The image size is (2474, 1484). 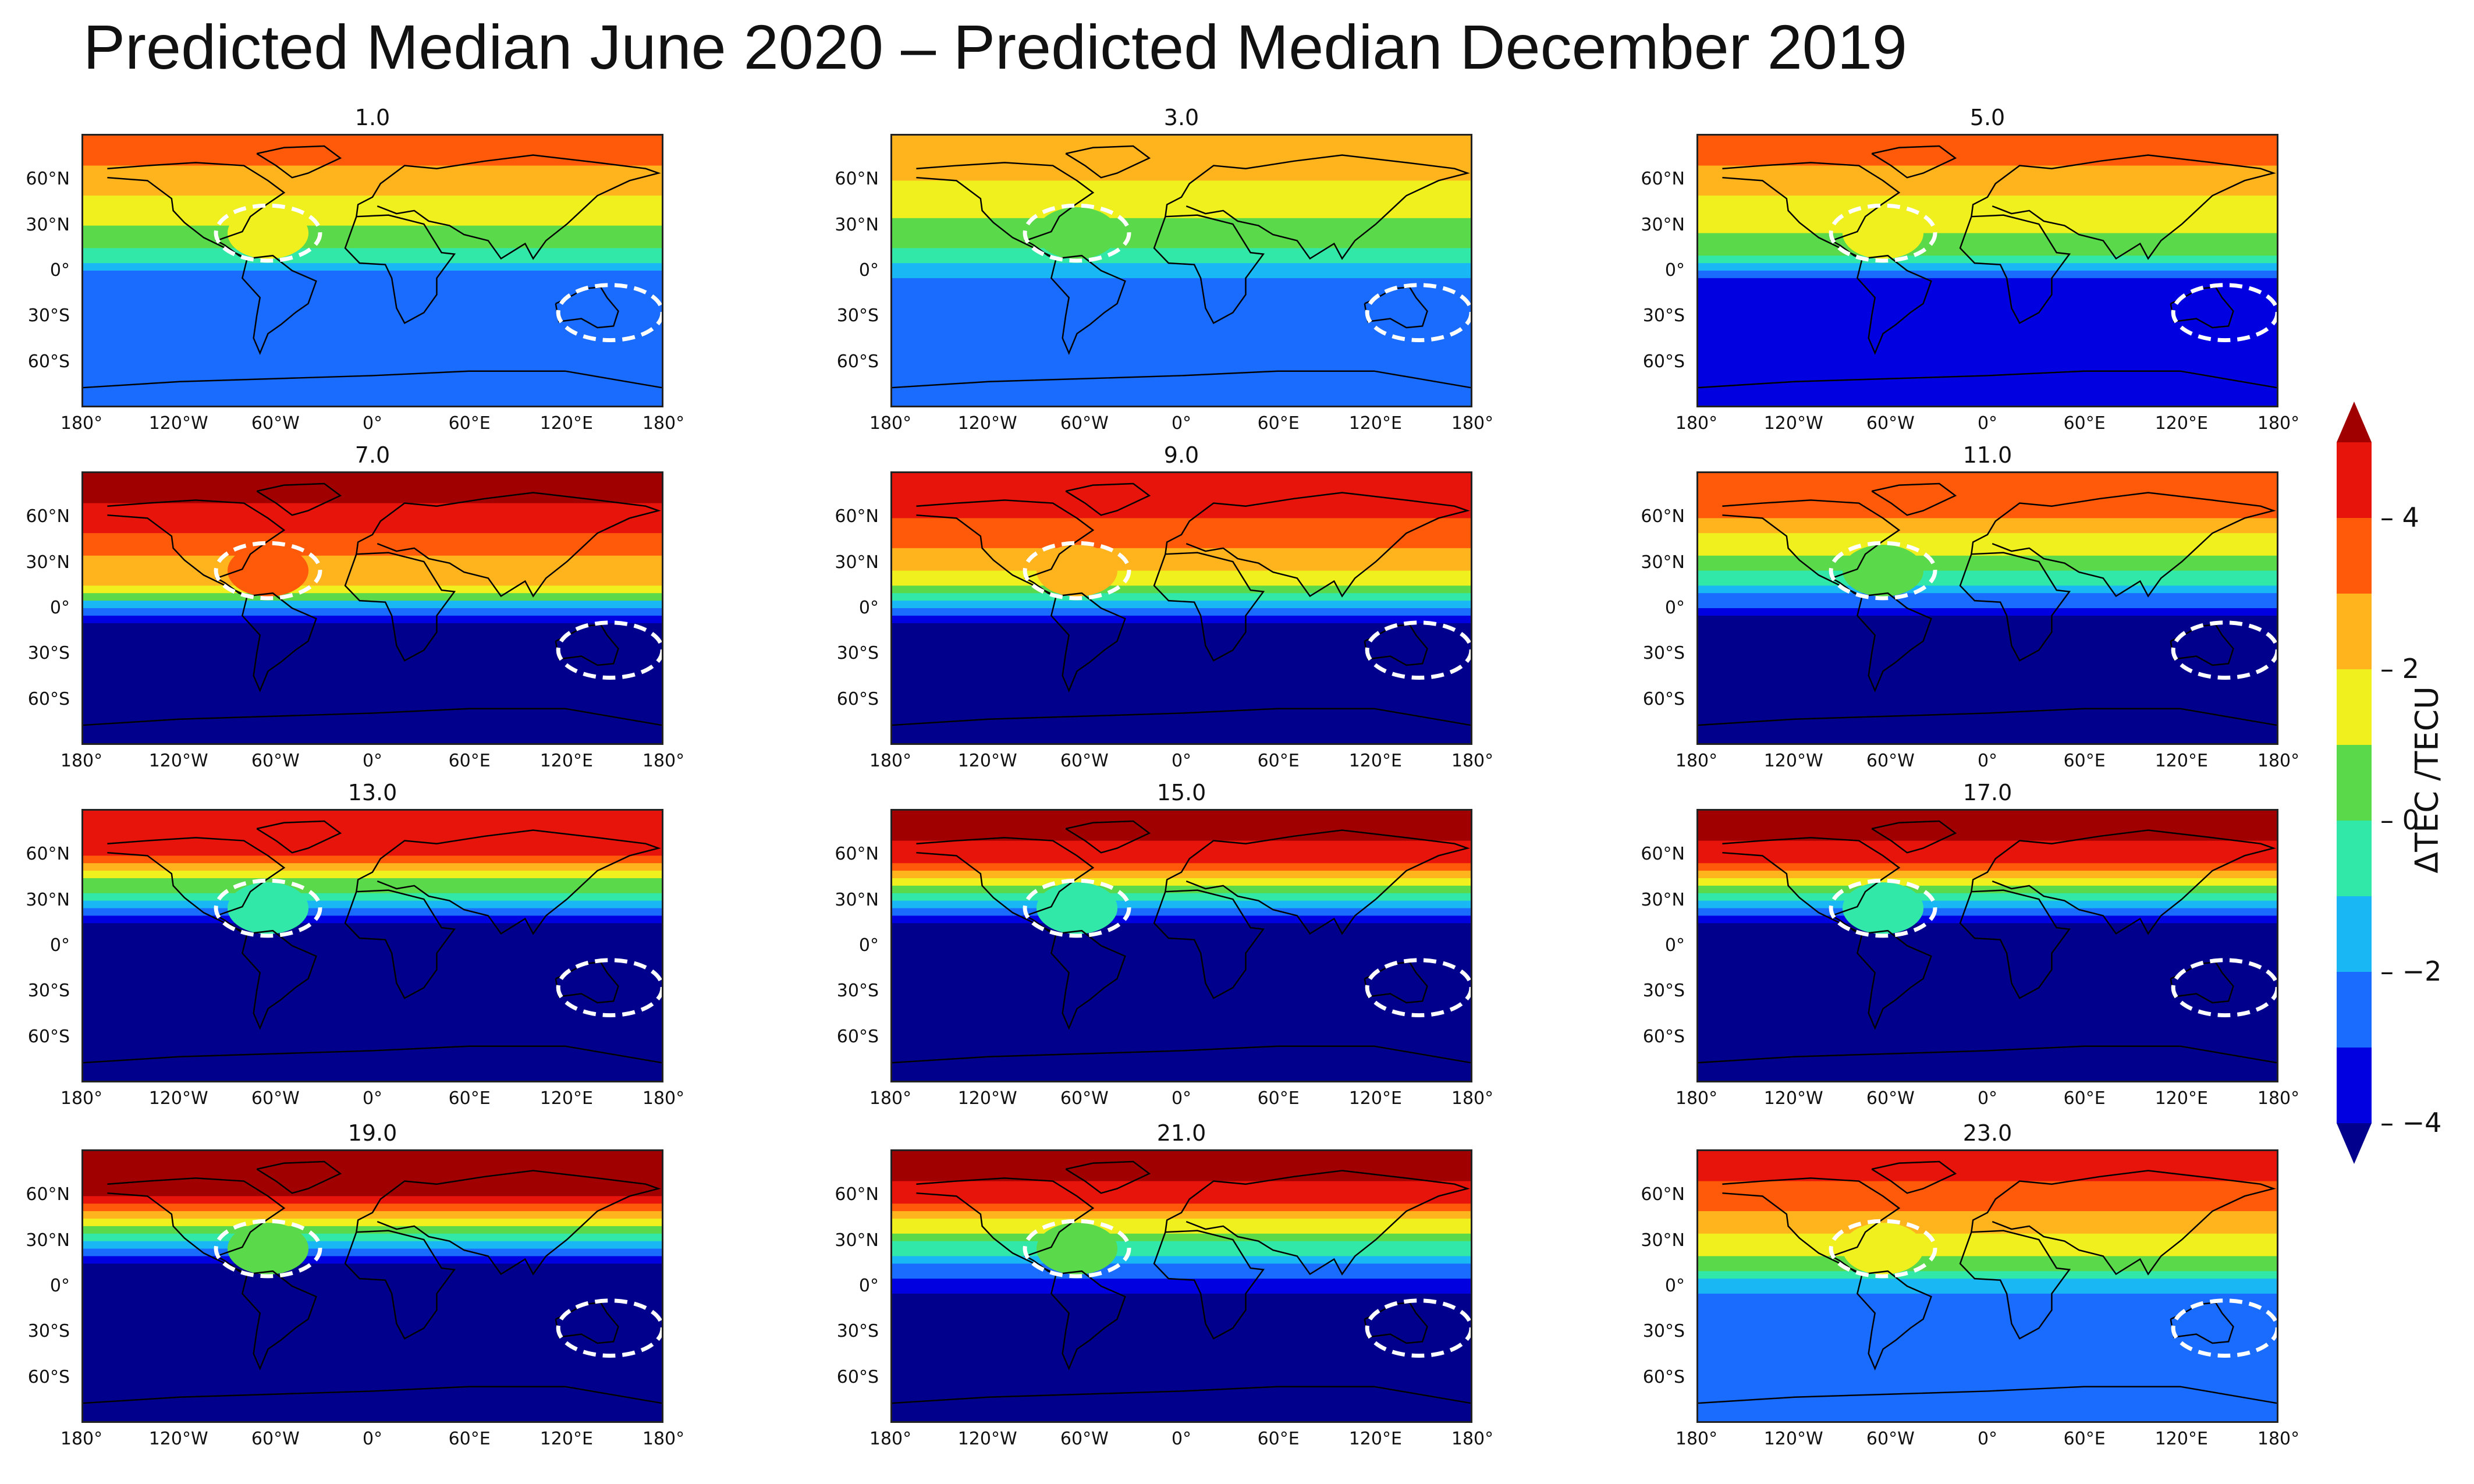 What do you see at coordinates (2354, 783) in the screenshot?
I see `colorbar-segment` at bounding box center [2354, 783].